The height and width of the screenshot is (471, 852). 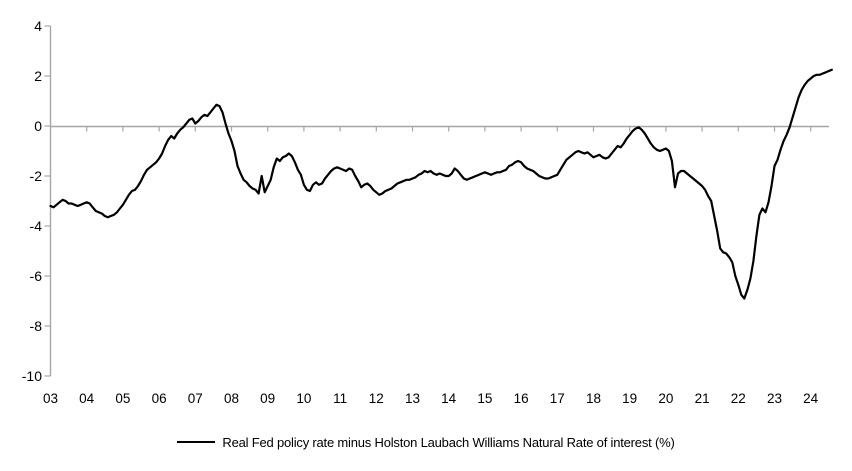 I want to click on x-tick-label: 03, so click(x=50, y=398).